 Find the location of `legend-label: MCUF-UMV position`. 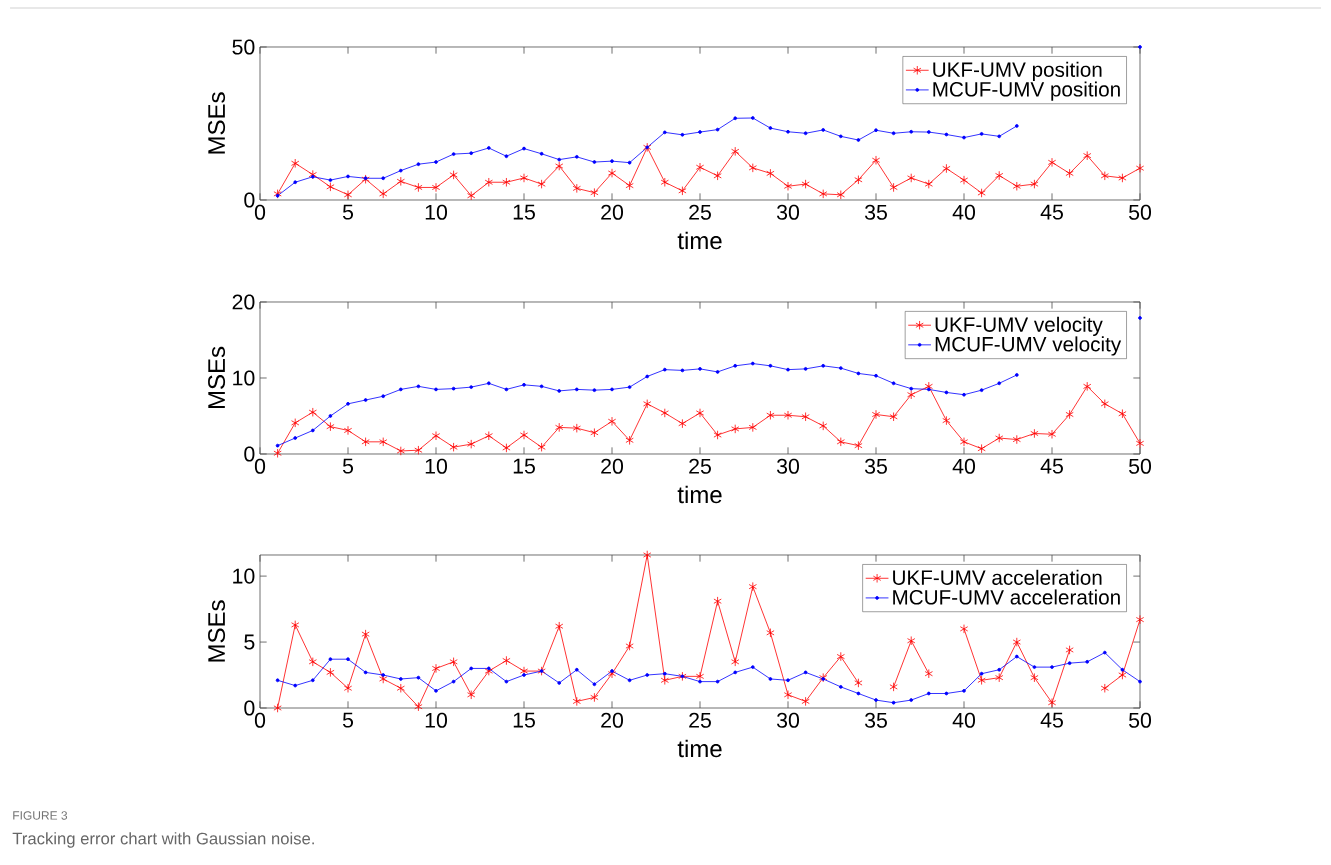

legend-label: MCUF-UMV position is located at coordinates (1026, 91).